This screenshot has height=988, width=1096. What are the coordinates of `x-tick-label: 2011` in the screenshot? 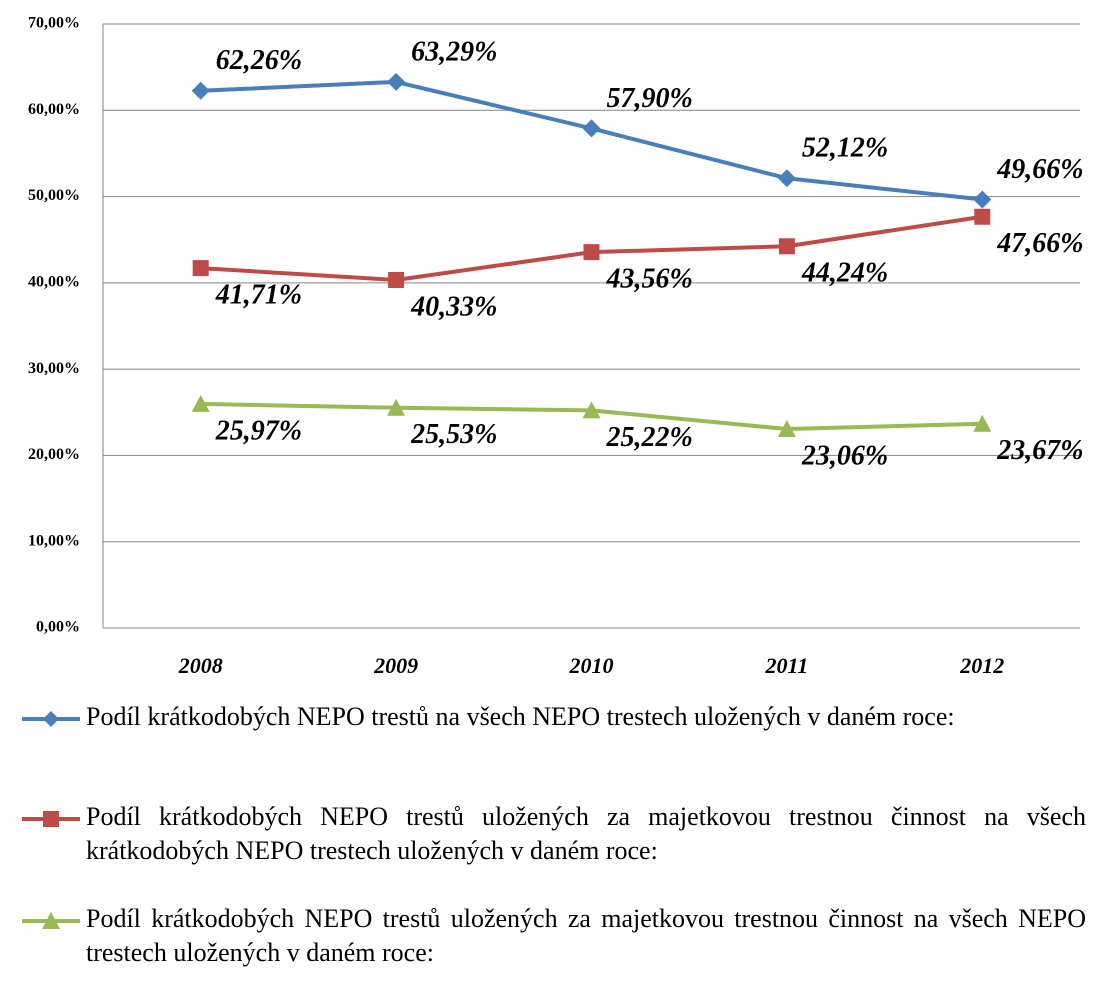 It's located at (787, 665).